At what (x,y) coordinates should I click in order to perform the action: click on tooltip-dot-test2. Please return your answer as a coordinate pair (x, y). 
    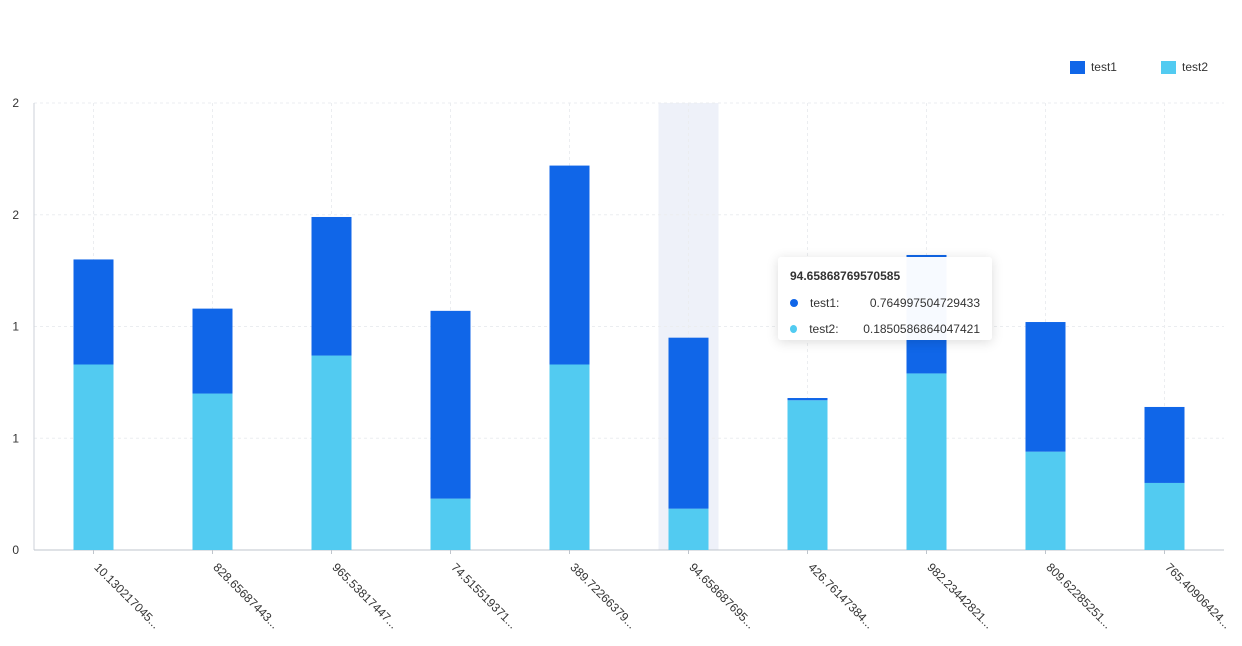
    Looking at the image, I should click on (794, 329).